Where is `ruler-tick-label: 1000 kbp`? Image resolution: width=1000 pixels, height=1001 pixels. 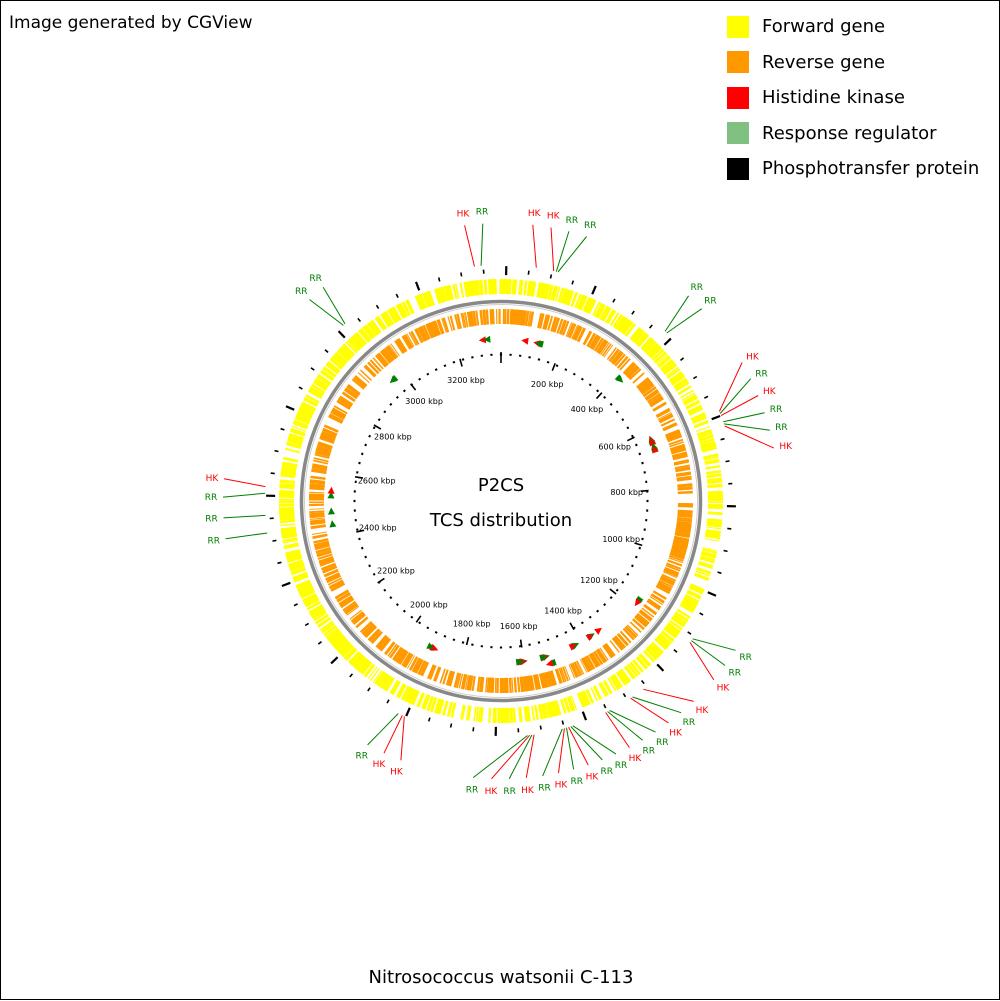
ruler-tick-label: 1000 kbp is located at coordinates (621, 539).